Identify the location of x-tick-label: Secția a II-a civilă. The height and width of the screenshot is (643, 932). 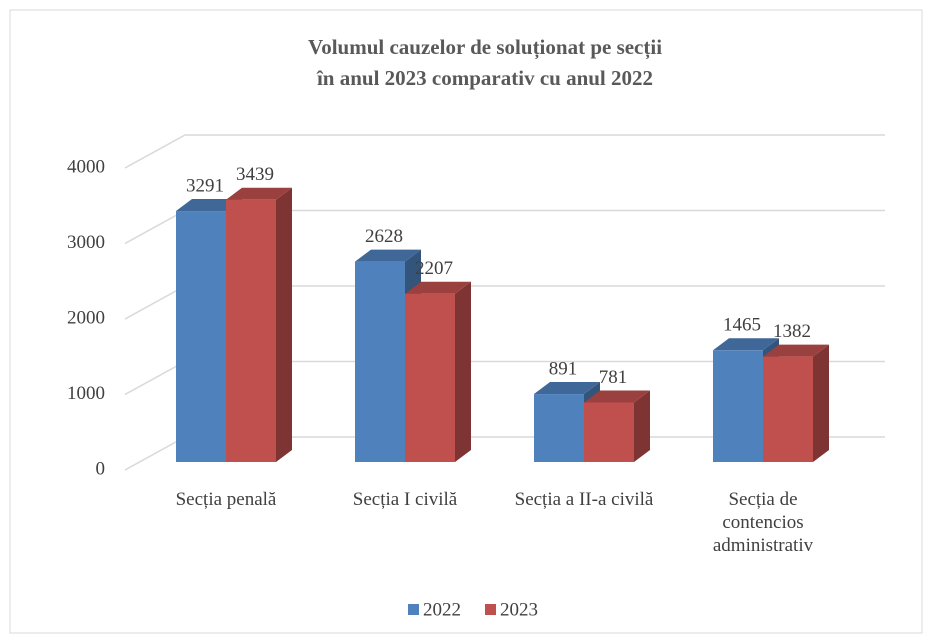
(584, 499).